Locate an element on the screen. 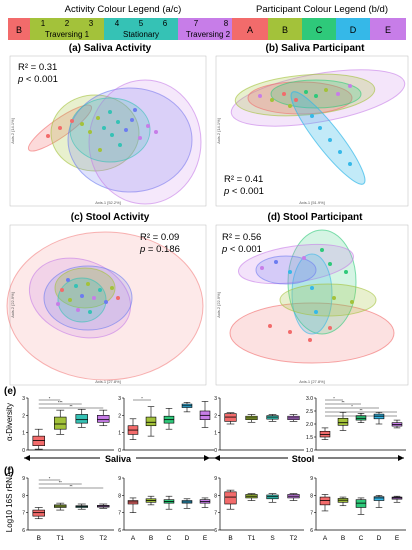  y-tick-label: 9 is located at coordinates (23, 479).